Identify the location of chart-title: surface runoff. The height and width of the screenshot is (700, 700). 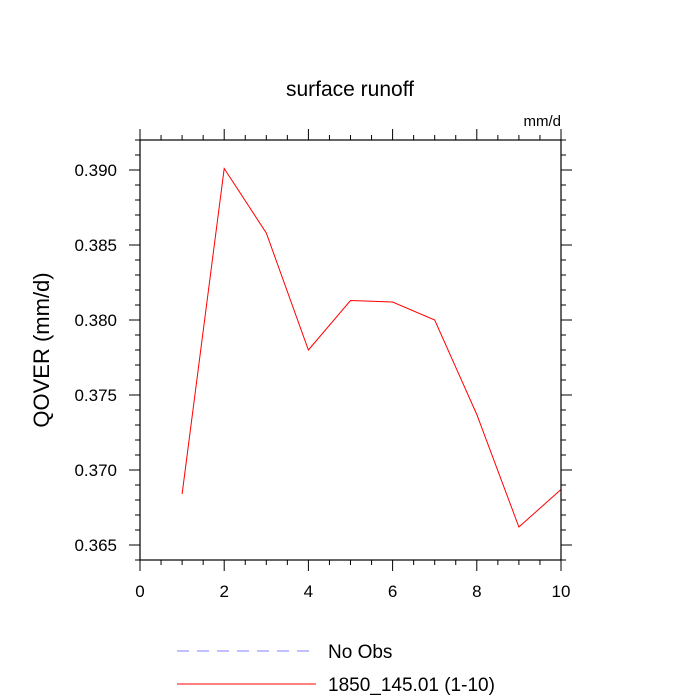
(350, 89).